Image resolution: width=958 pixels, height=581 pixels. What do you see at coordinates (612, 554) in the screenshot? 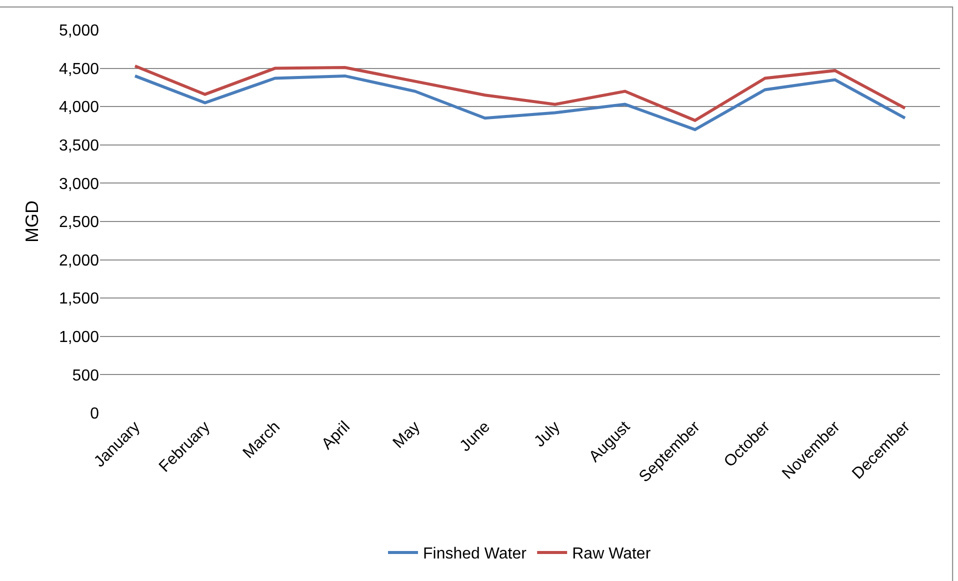
I see `legend-label: Raw Water` at bounding box center [612, 554].